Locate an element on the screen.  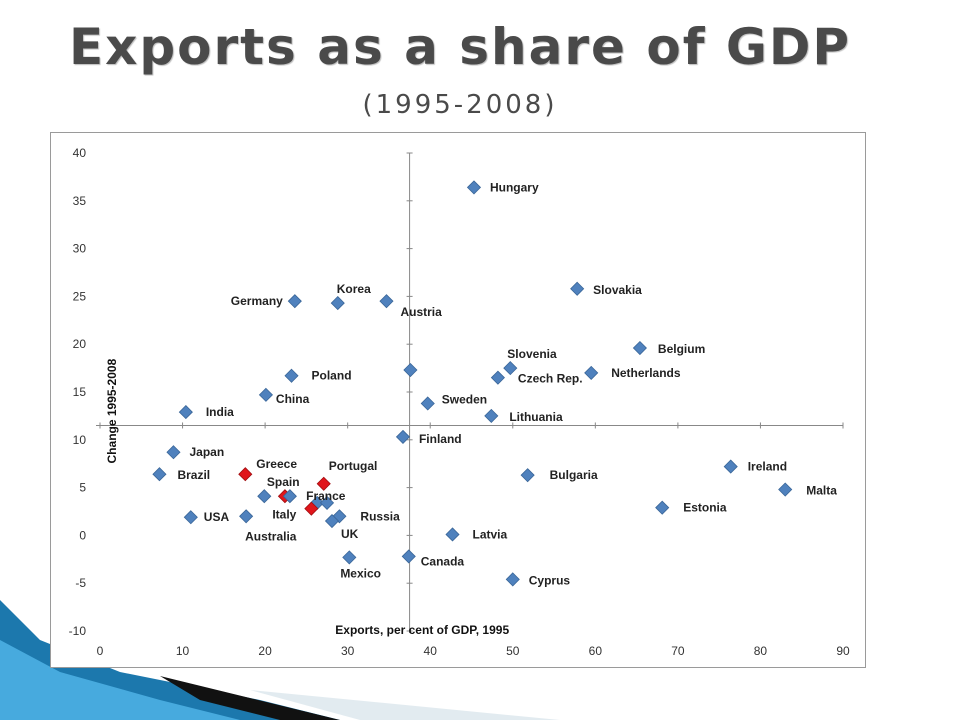
decoration-dark-swoosh is located at coordinates (250, 698).